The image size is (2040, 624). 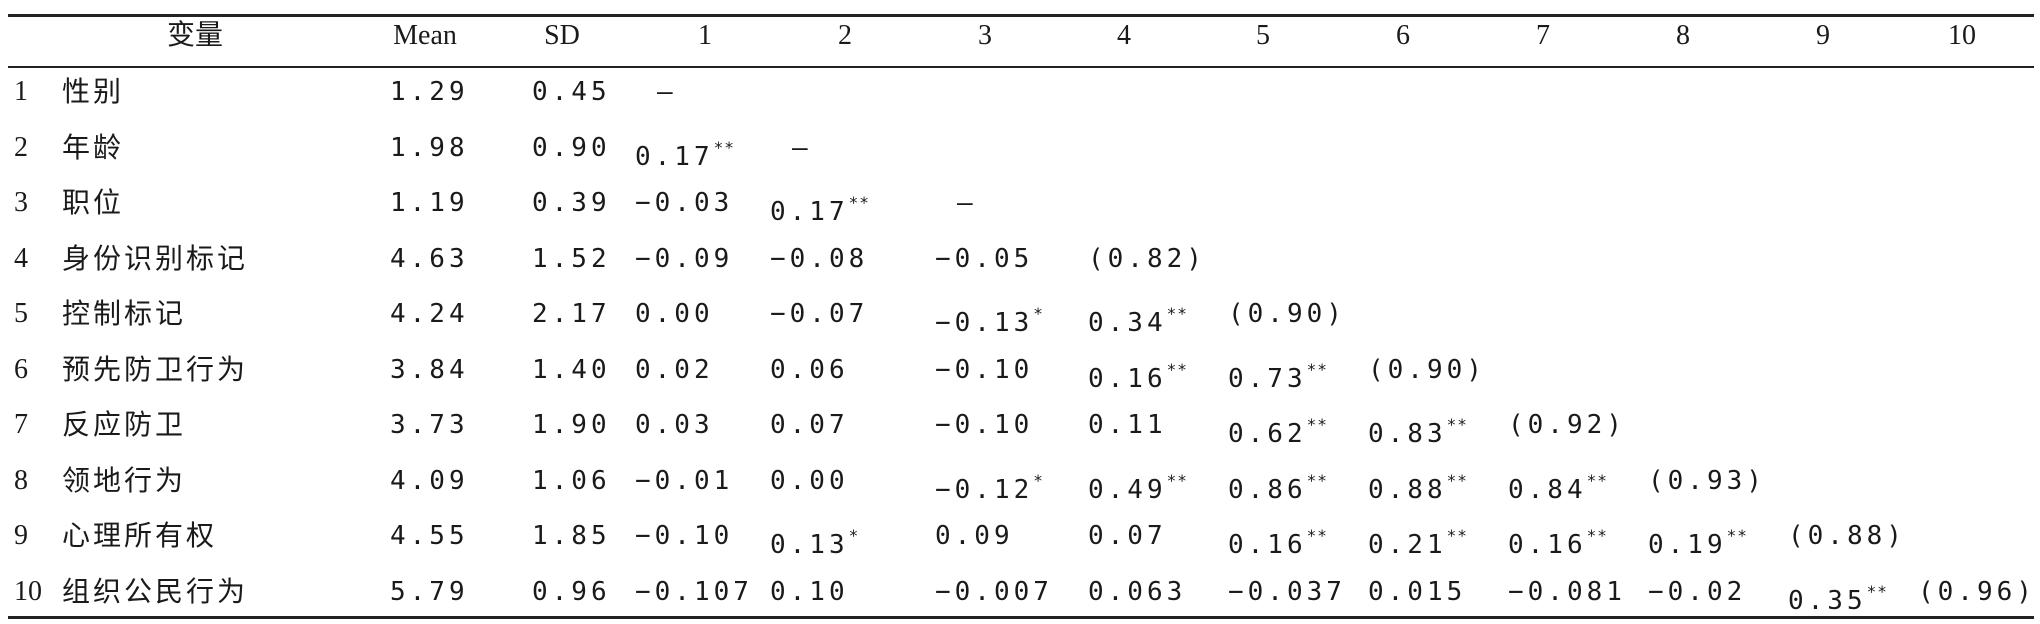 What do you see at coordinates (571, 425) in the screenshot?
I see `sd-value: 1.90` at bounding box center [571, 425].